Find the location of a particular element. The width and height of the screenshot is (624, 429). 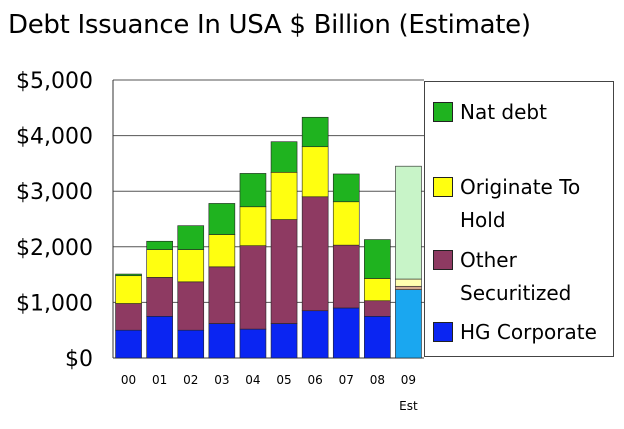

x-tick-label: 00 is located at coordinates (128, 380).